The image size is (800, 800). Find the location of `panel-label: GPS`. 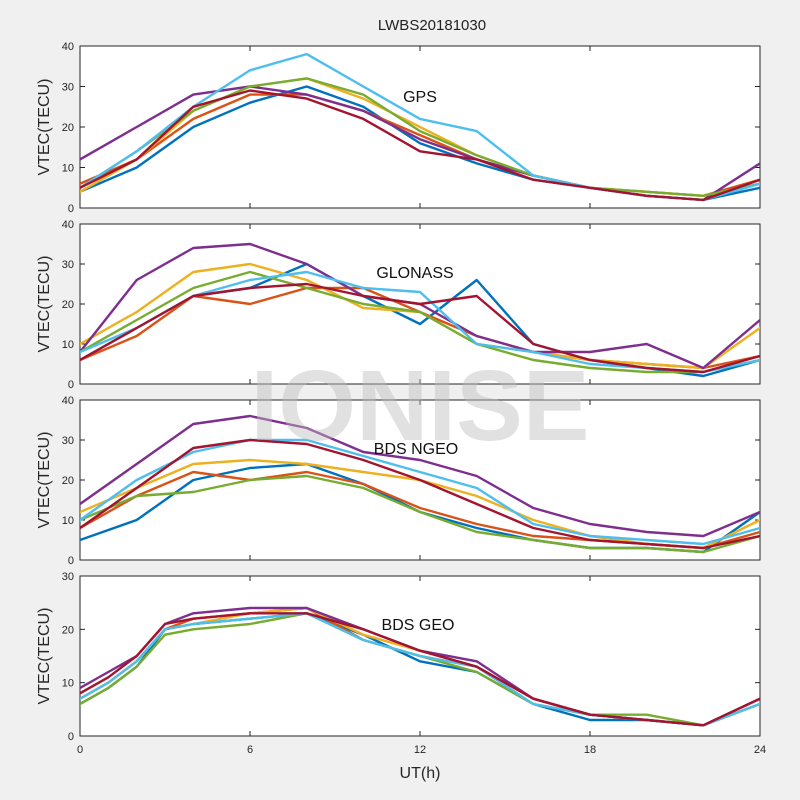

panel-label: GPS is located at coordinates (420, 97).